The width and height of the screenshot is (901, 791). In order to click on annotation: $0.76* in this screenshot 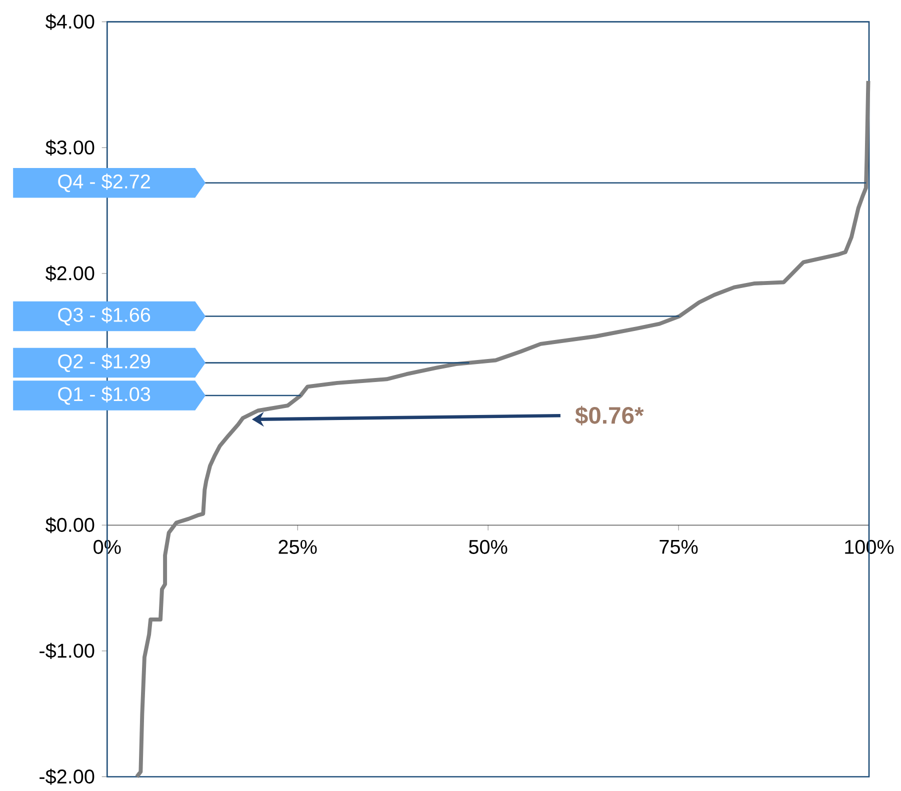, I will do `click(609, 416)`.